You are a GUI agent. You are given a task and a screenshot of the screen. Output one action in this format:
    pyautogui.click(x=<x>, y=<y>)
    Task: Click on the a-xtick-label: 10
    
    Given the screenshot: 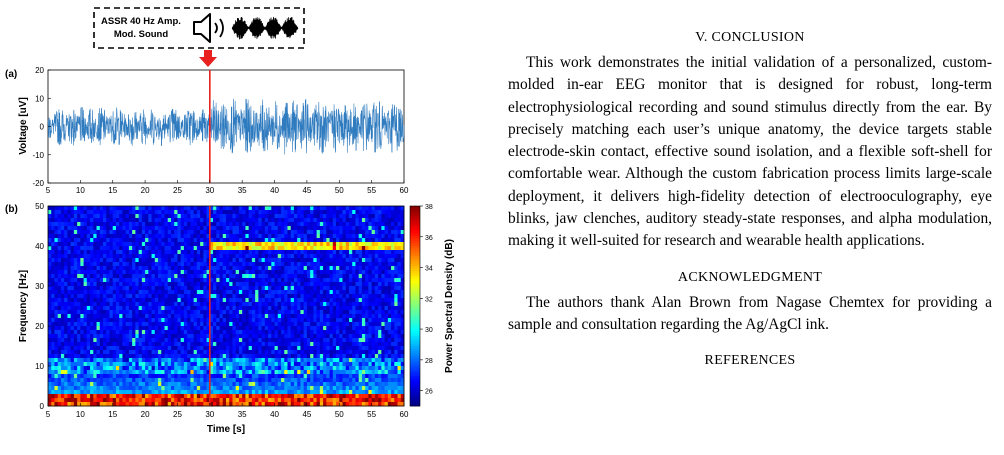 What is the action you would take?
    pyautogui.click(x=80, y=190)
    